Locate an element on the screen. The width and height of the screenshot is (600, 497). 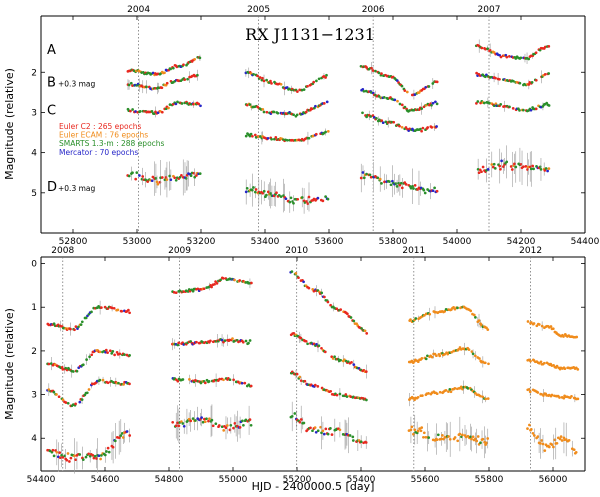
series-A is located at coordinates (312, 304).